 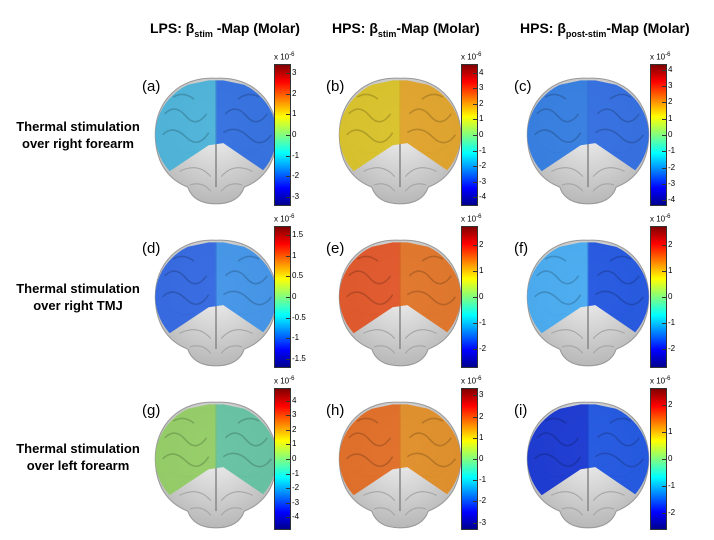 I want to click on colorbar-tick-label: -1.5, so click(x=299, y=358).